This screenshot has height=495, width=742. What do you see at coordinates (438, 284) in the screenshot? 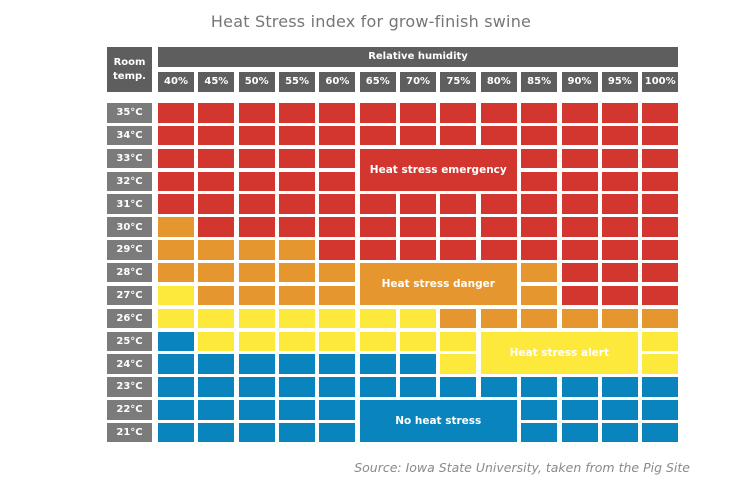
I see `zone-label-O: Heat stress danger` at bounding box center [438, 284].